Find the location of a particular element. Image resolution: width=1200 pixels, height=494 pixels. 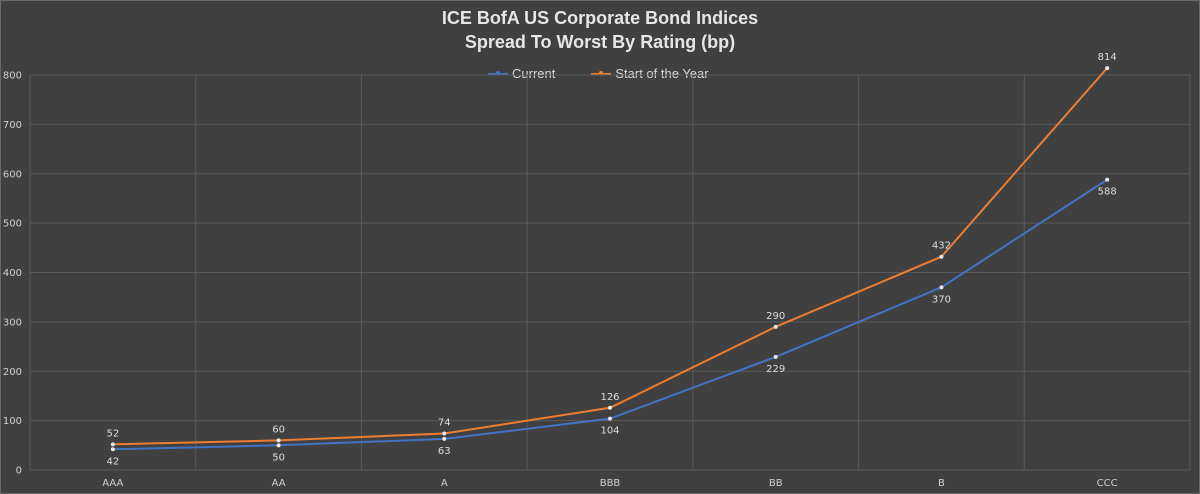

legend-label-current: Current is located at coordinates (534, 73).